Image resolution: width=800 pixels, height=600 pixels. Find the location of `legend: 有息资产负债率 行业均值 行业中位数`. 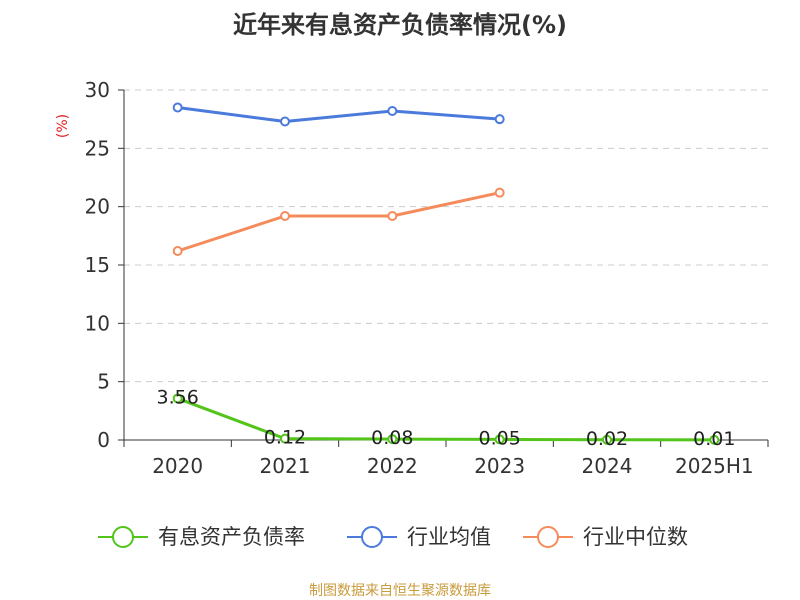

legend: 有息资产负债率 行业均值 行业中位数 is located at coordinates (393, 537).